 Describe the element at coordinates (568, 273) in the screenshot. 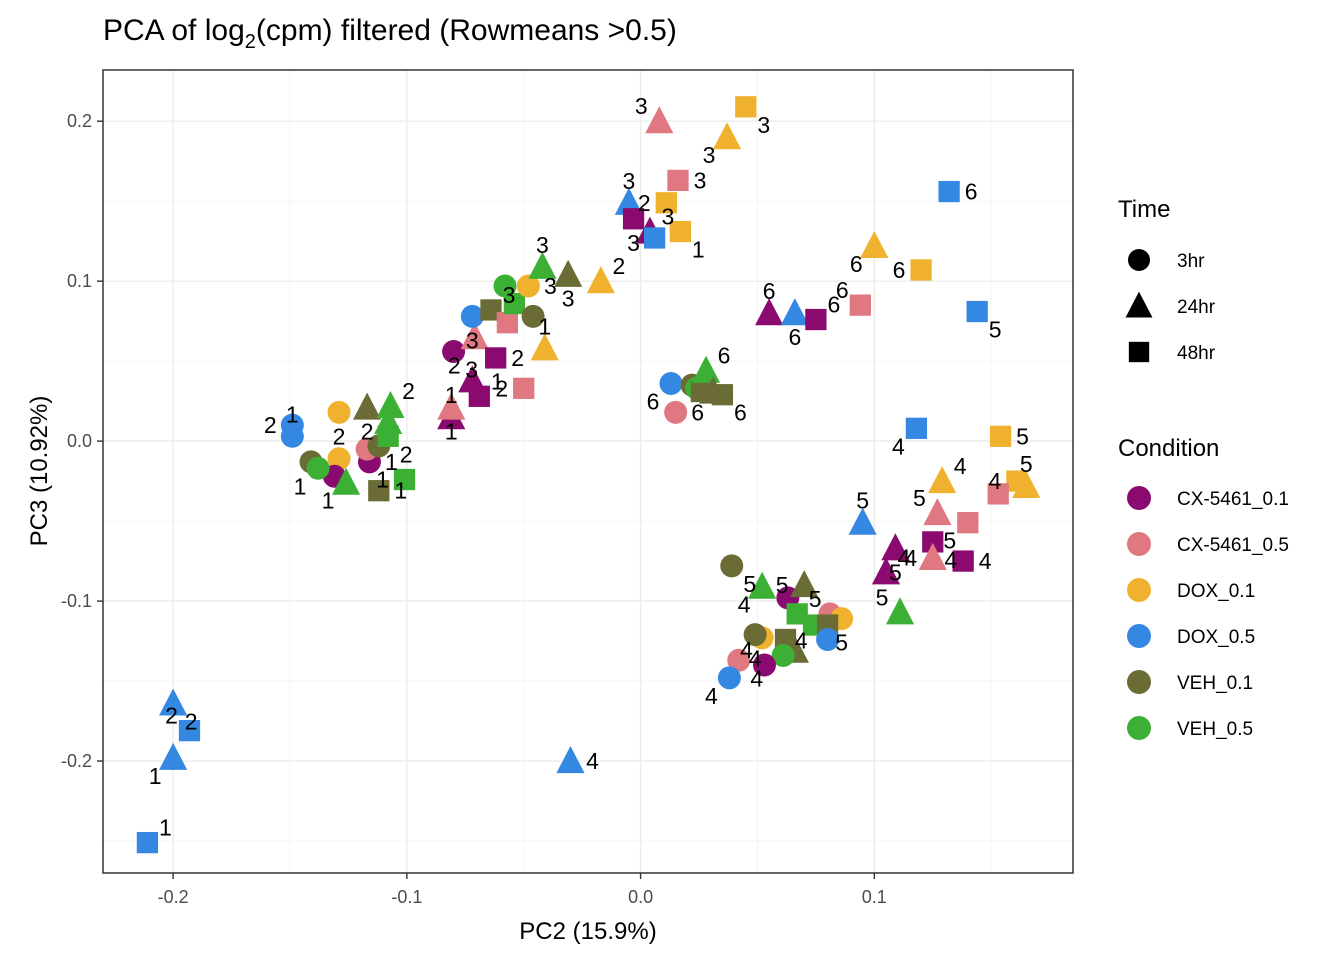

I see `point-veh-0-1-24hr` at that location.